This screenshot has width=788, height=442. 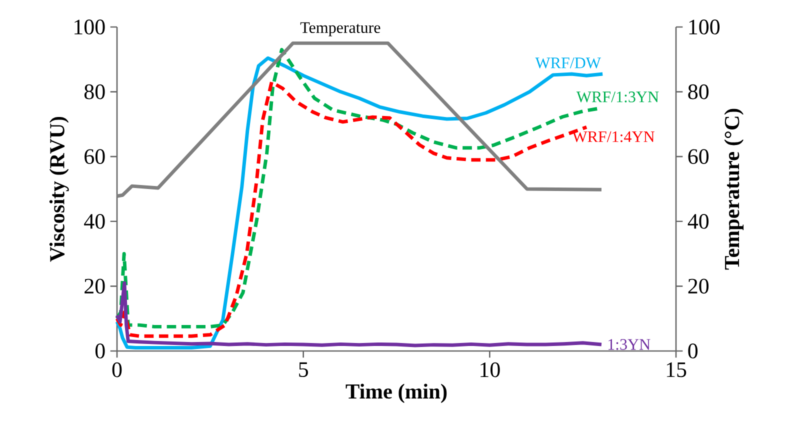 What do you see at coordinates (490, 370) in the screenshot?
I see `x-tick-label: 10` at bounding box center [490, 370].